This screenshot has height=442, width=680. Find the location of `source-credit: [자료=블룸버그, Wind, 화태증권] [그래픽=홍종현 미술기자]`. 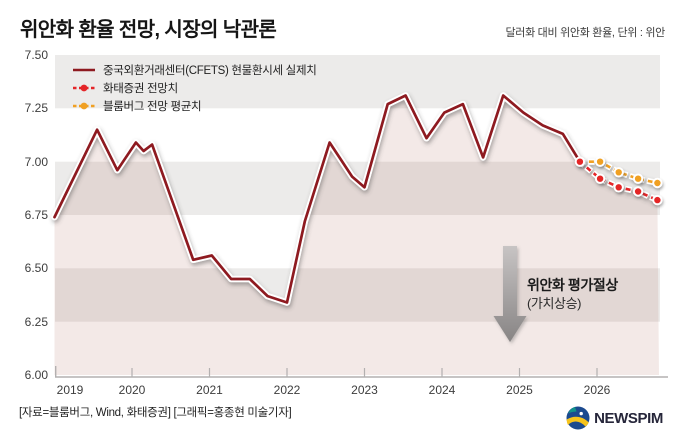

source-credit: [자료=블룸버그, Wind, 화태증권] [그래픽=홍종현 미술기자] is located at coordinates (155, 413).